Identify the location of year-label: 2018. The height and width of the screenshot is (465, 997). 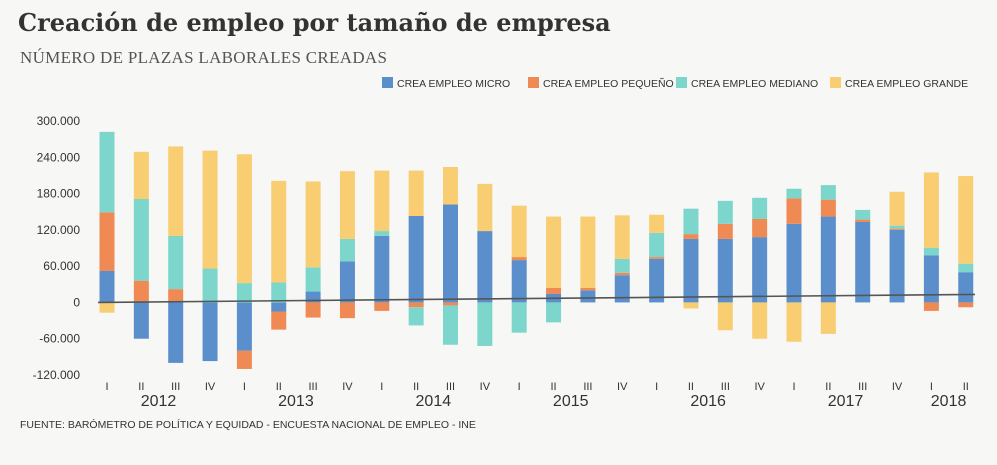
(949, 401).